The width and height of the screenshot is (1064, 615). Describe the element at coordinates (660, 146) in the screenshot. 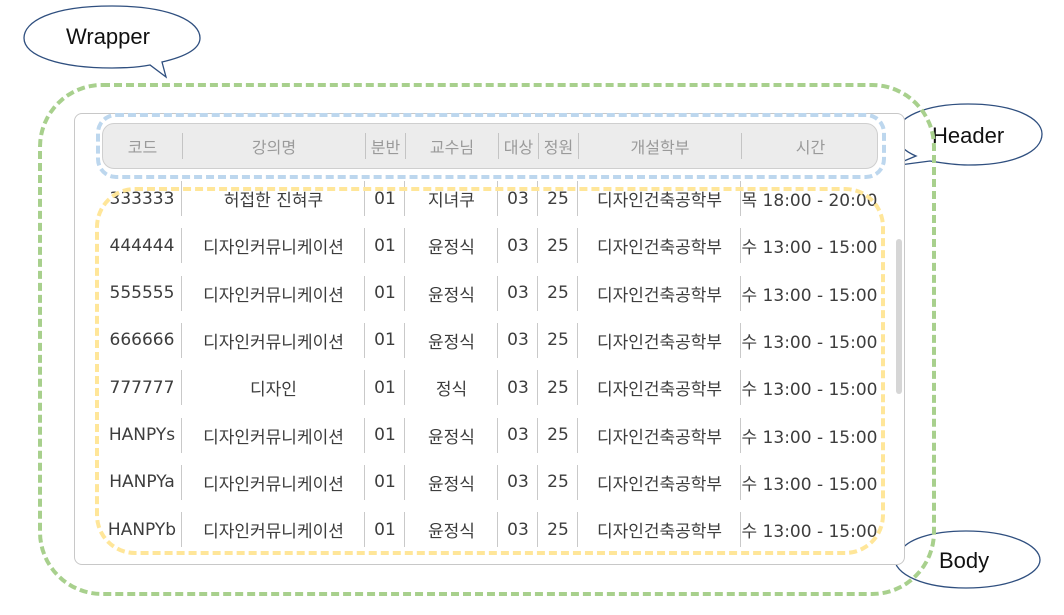

I see `column-header: 개설학부` at that location.